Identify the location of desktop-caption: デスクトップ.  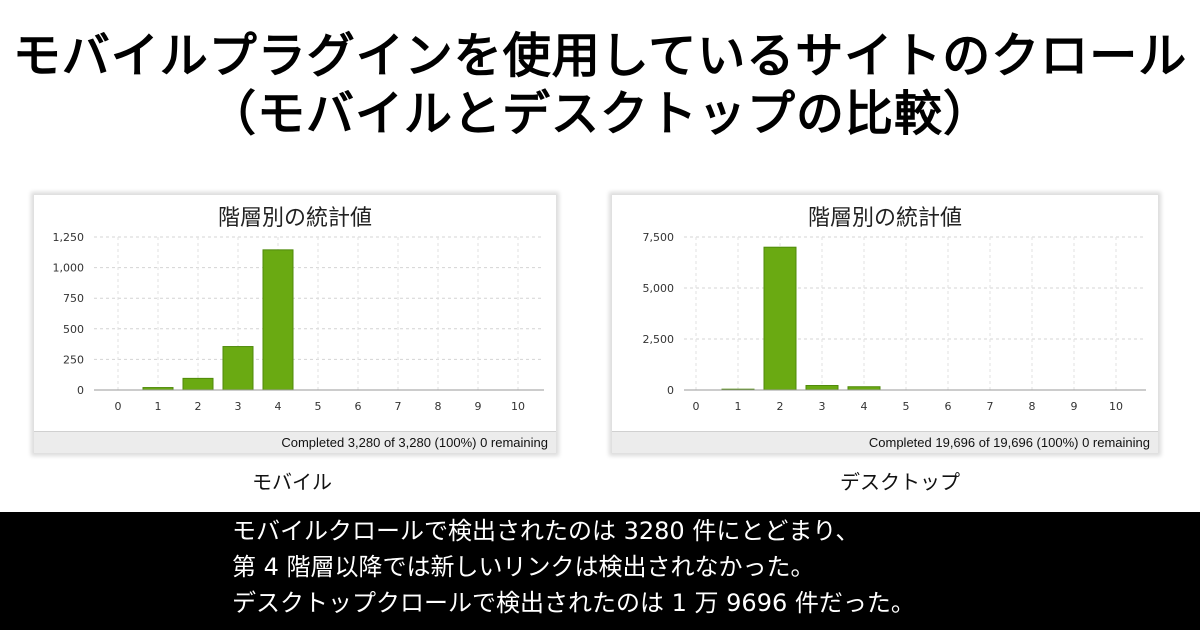
(900, 482).